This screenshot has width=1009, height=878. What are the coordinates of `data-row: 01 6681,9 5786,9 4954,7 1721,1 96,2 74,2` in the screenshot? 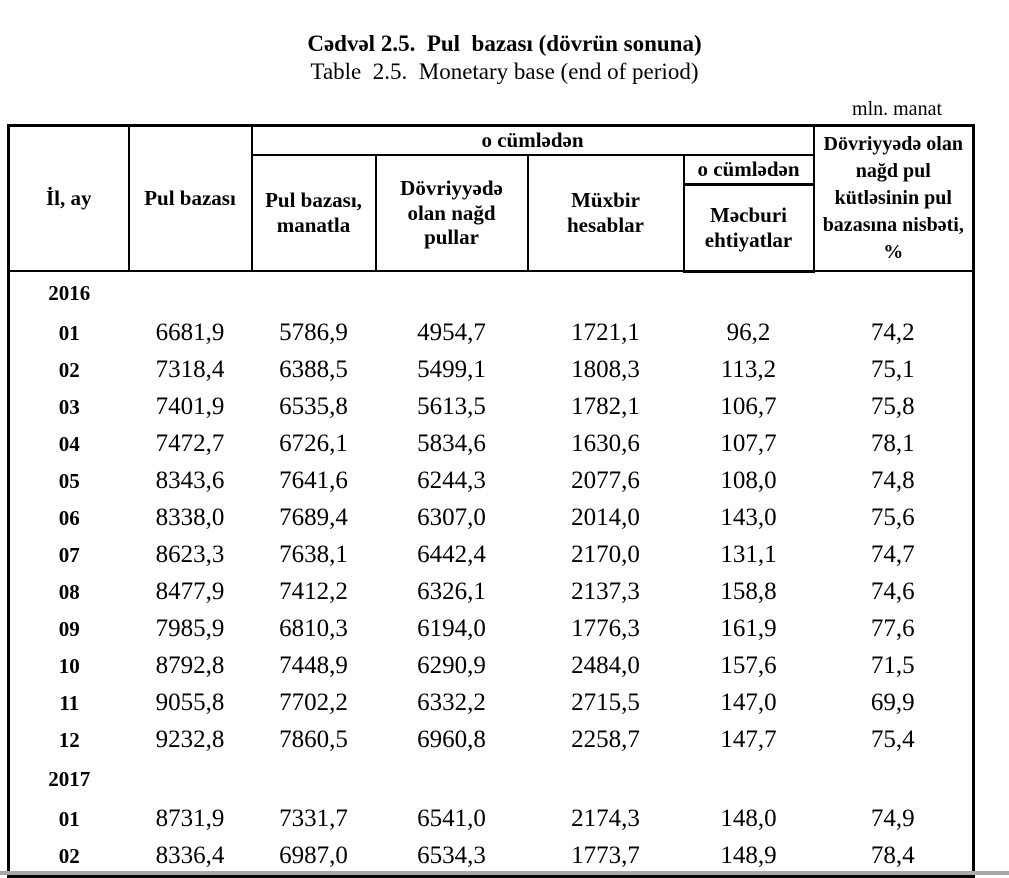 It's located at (491, 333).